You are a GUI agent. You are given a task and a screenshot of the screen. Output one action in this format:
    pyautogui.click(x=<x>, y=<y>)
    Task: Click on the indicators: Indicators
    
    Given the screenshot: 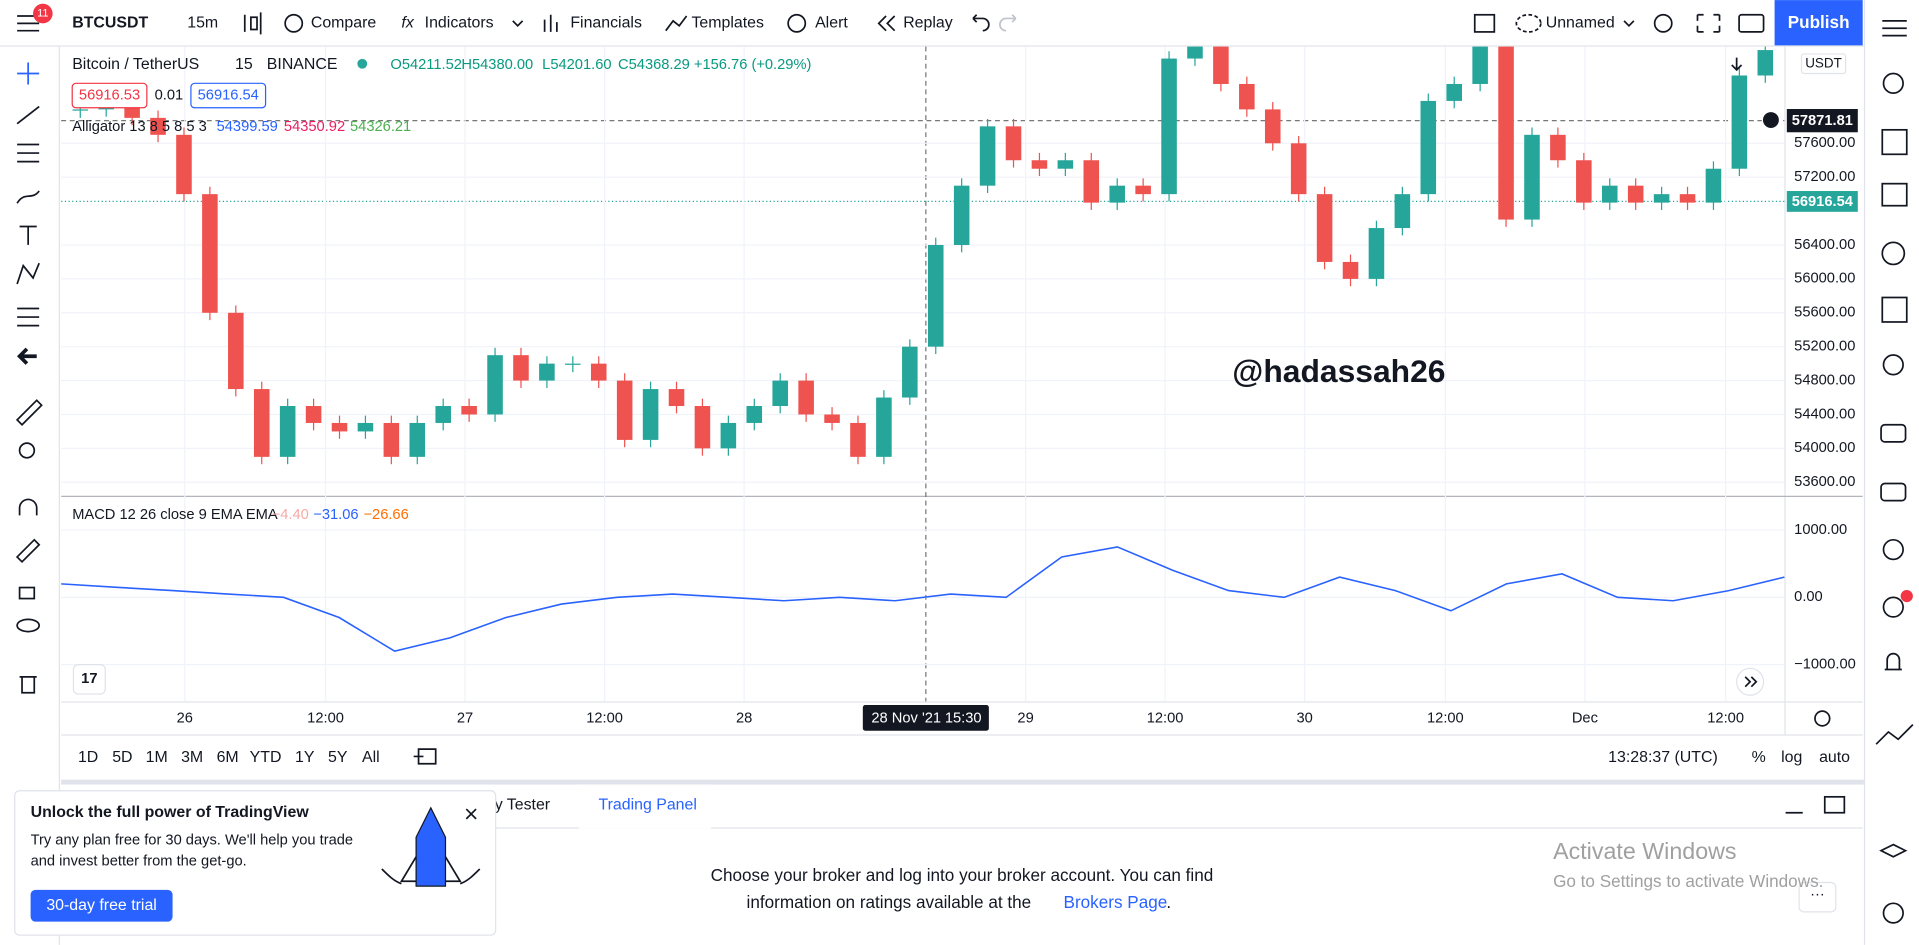 What is the action you would take?
    pyautogui.click(x=459, y=23)
    